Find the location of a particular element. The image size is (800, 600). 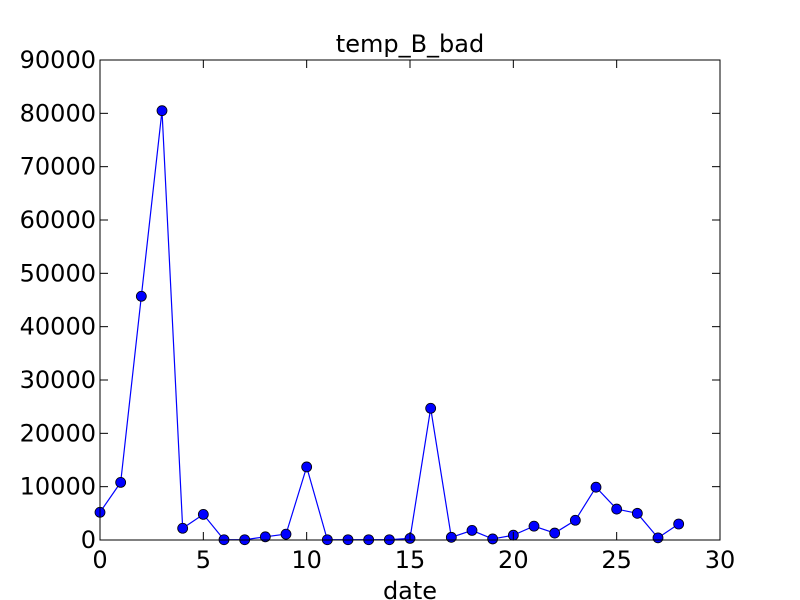

x-tick-label: 25 is located at coordinates (616, 560).